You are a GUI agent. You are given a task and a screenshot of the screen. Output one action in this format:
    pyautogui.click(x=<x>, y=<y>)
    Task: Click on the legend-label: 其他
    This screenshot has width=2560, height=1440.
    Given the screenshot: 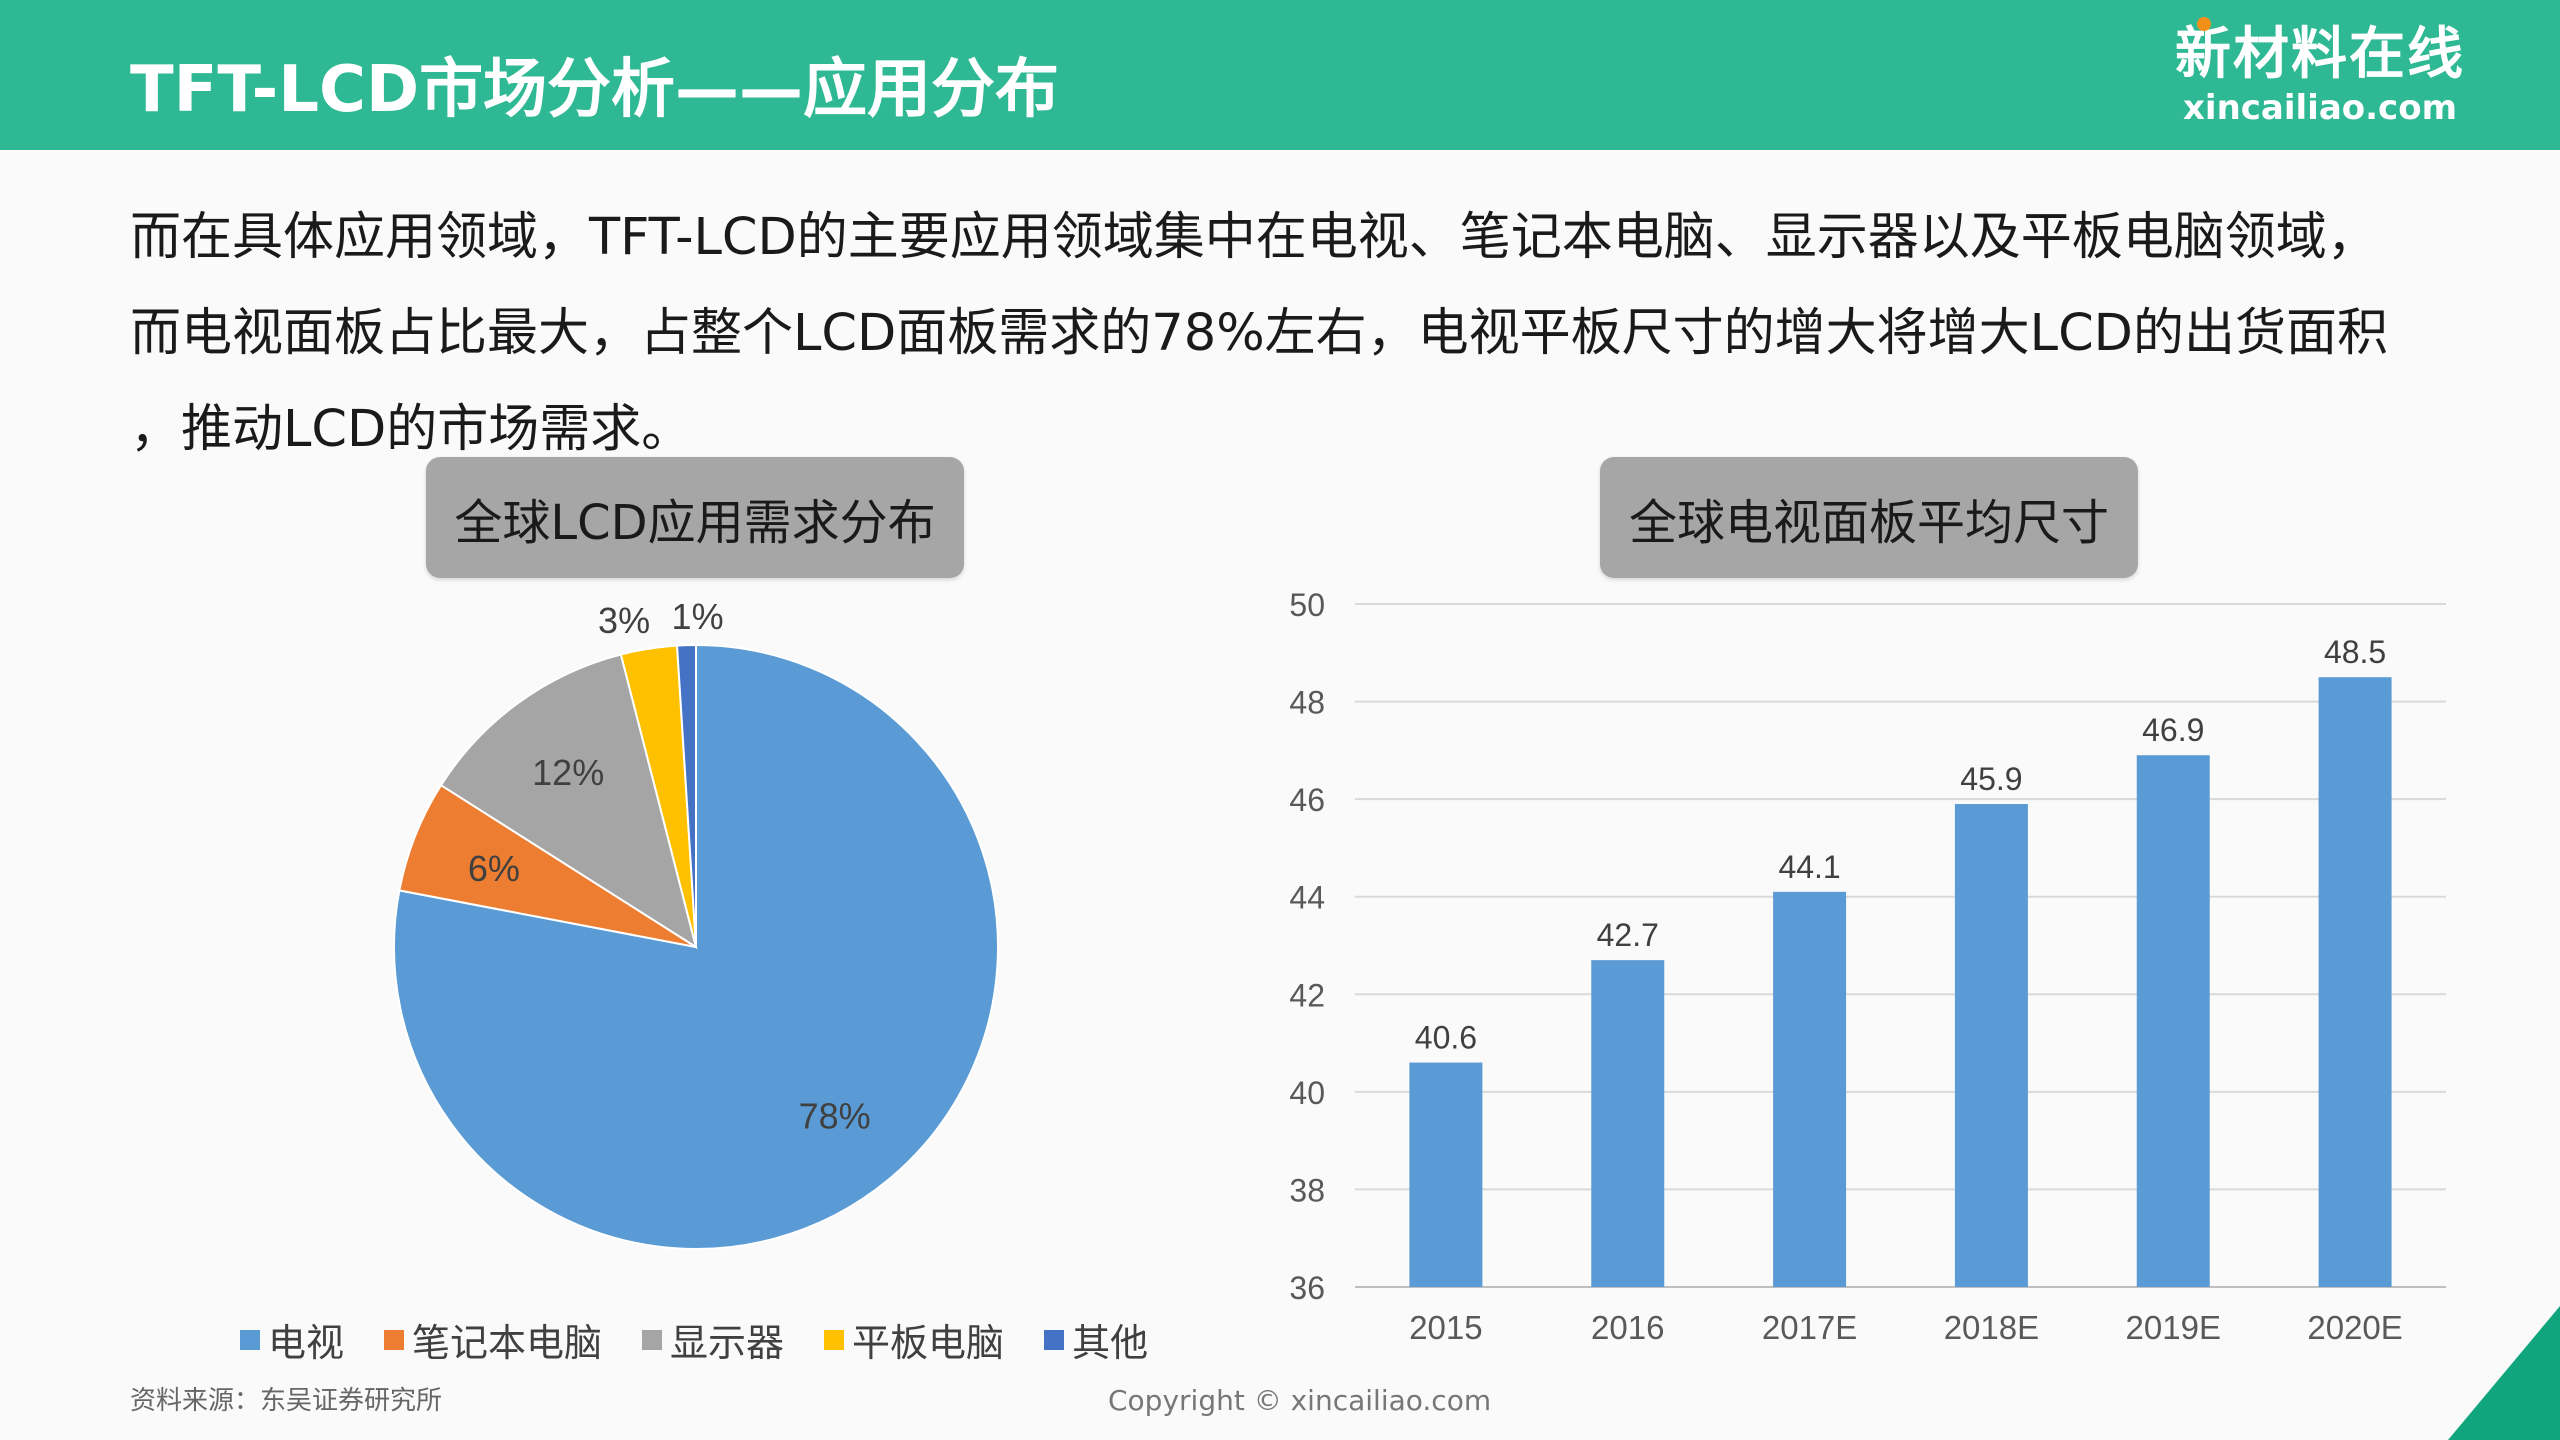 What is the action you would take?
    pyautogui.click(x=1110, y=1343)
    